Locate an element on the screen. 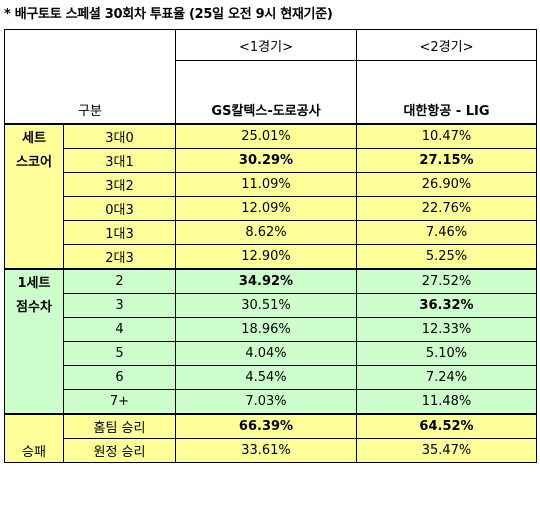 Image resolution: width=540 pixels, height=514 pixels. table-row: 7+ 7.03% 11.48% is located at coordinates (270, 402).